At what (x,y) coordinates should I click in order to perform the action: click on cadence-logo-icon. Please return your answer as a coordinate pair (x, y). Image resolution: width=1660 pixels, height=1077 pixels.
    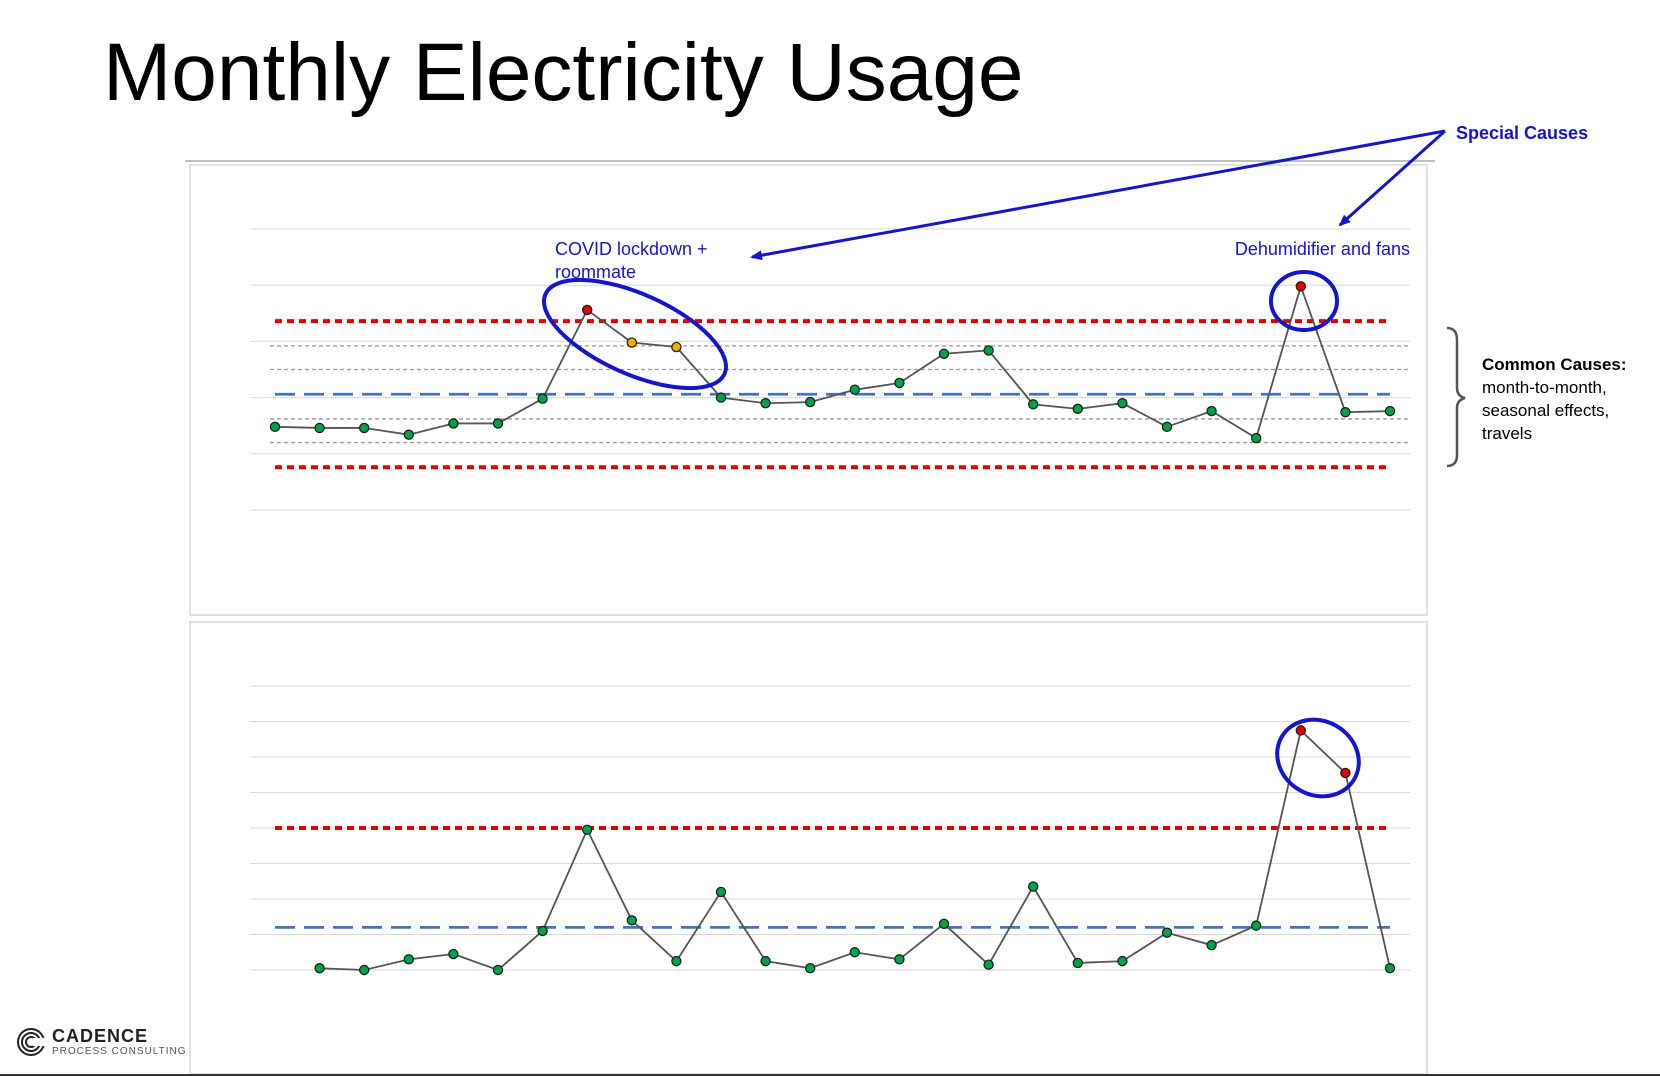
    Looking at the image, I should click on (31, 1042).